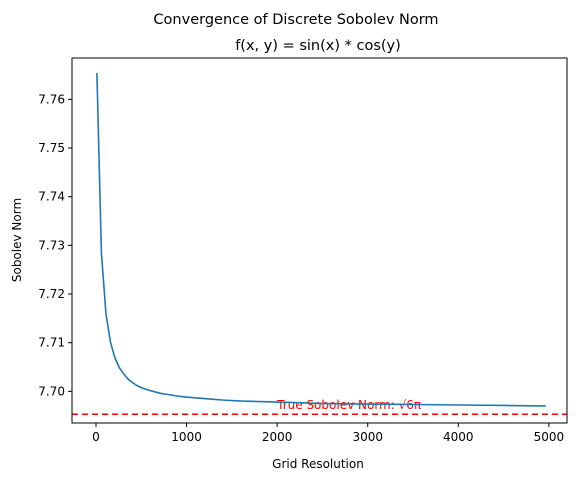  What do you see at coordinates (51, 245) in the screenshot?
I see `y-tick-label: 7.73` at bounding box center [51, 245].